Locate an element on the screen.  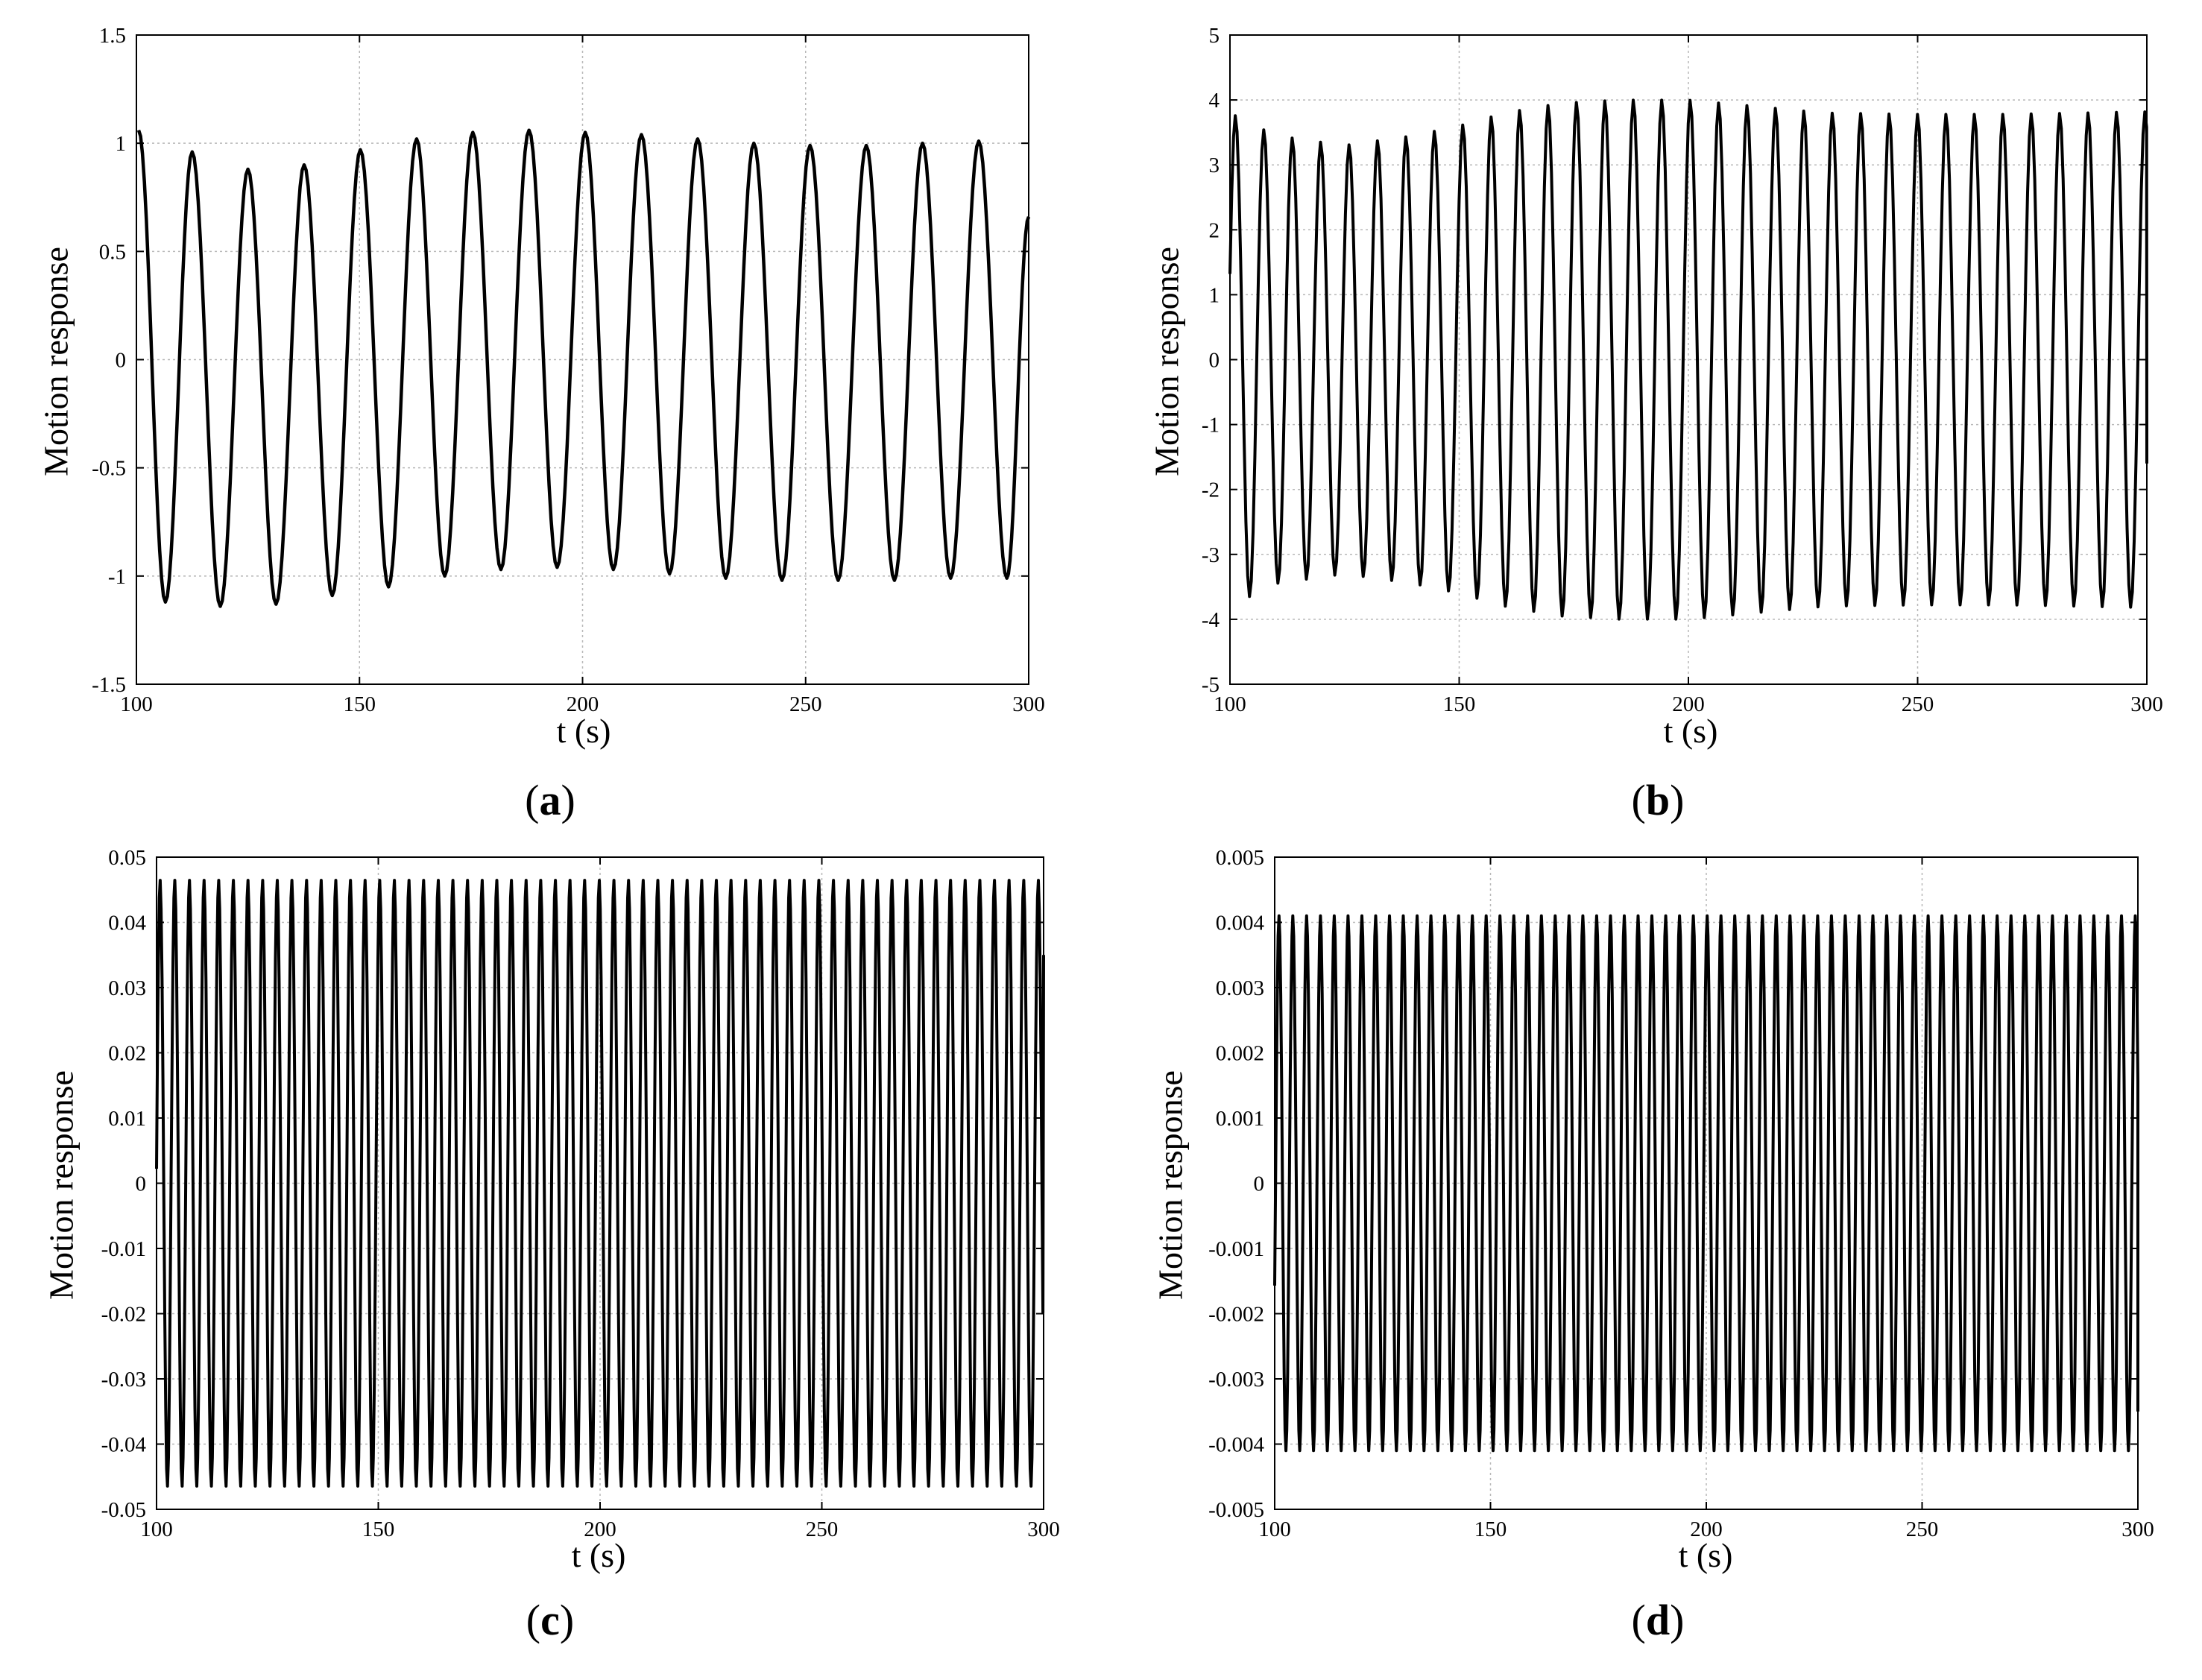
chart-b-x-tick-label: 200 is located at coordinates (1688, 704).